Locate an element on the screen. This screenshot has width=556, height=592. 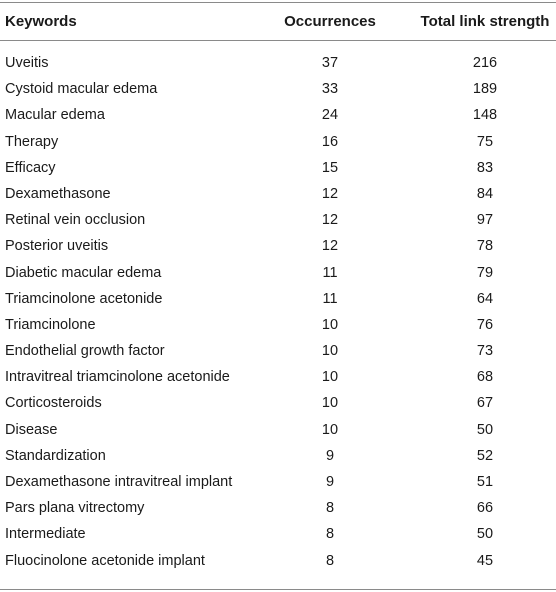
cell-total-link-strength: 189 is located at coordinates (485, 89).